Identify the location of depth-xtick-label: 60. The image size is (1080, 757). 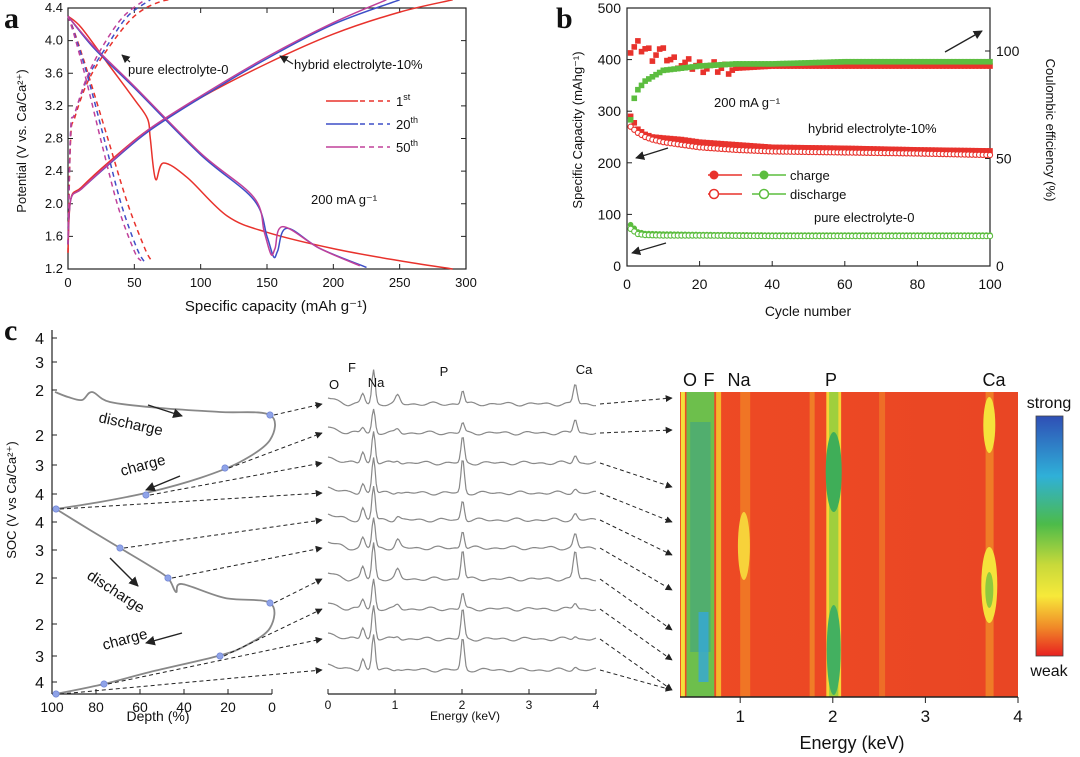
(140, 707).